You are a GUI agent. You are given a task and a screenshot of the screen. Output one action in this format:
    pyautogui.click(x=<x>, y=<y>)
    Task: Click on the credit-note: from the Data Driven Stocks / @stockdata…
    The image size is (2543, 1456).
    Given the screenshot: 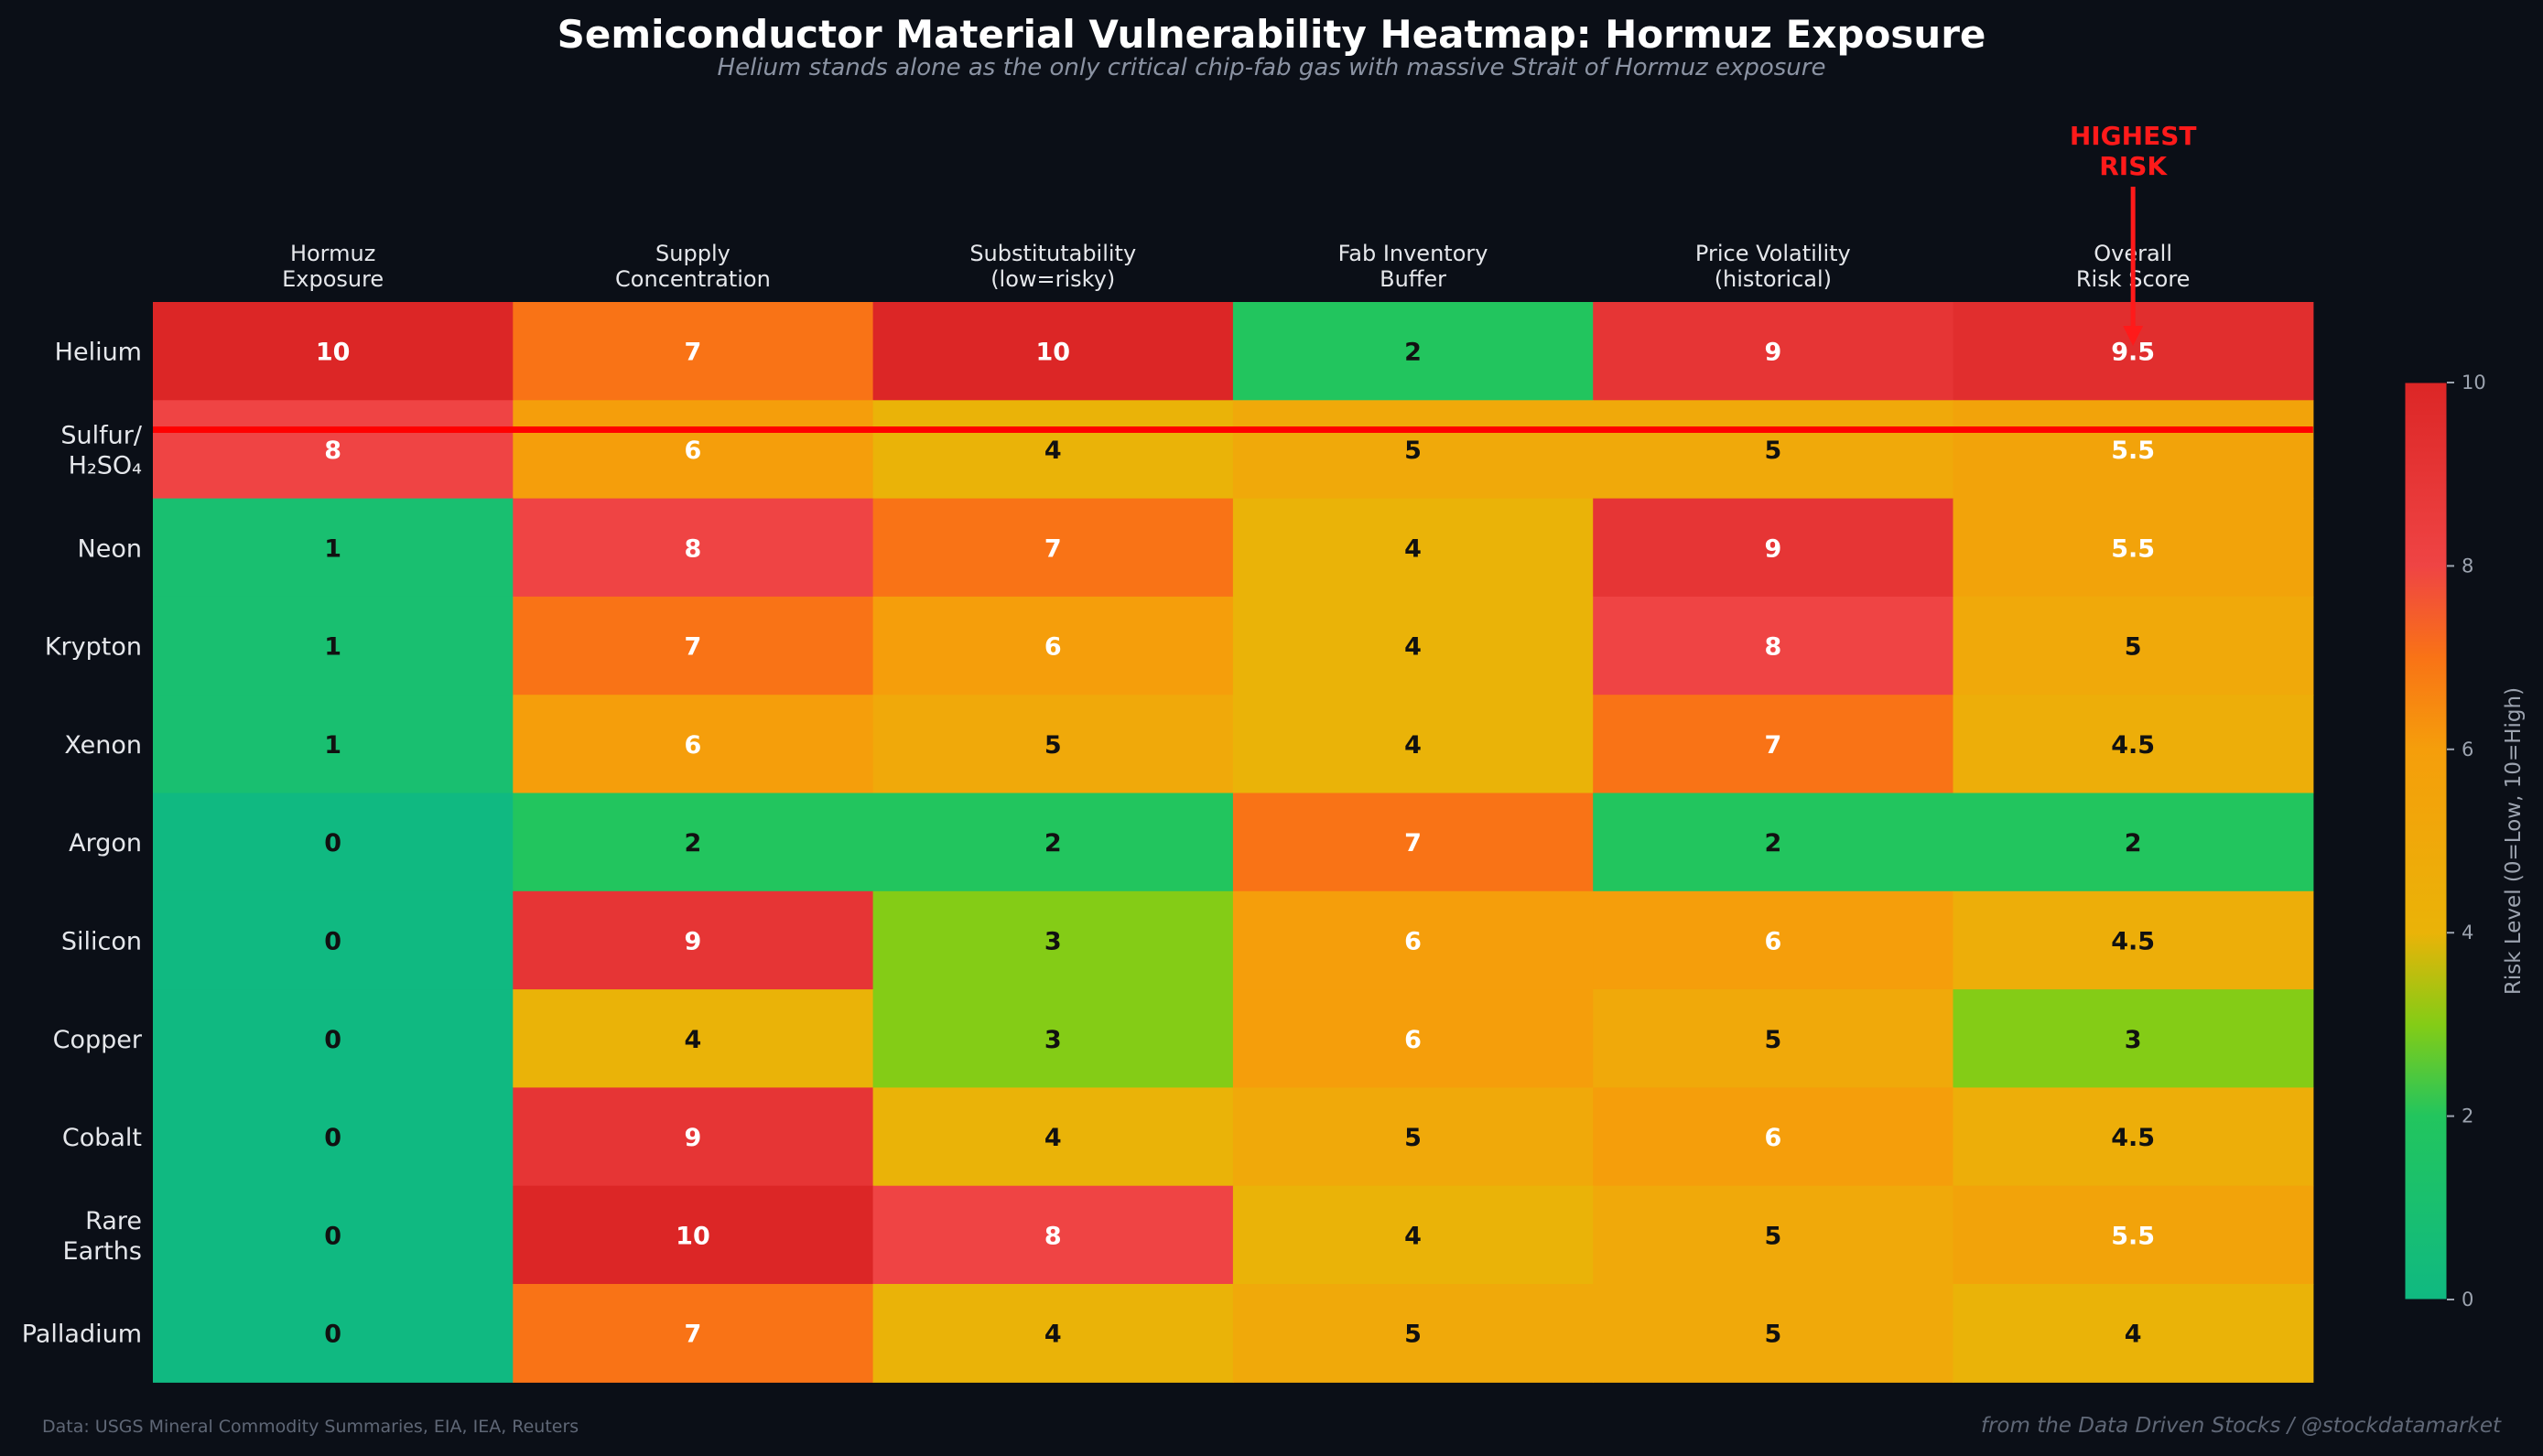 What is the action you would take?
    pyautogui.click(x=2240, y=1426)
    